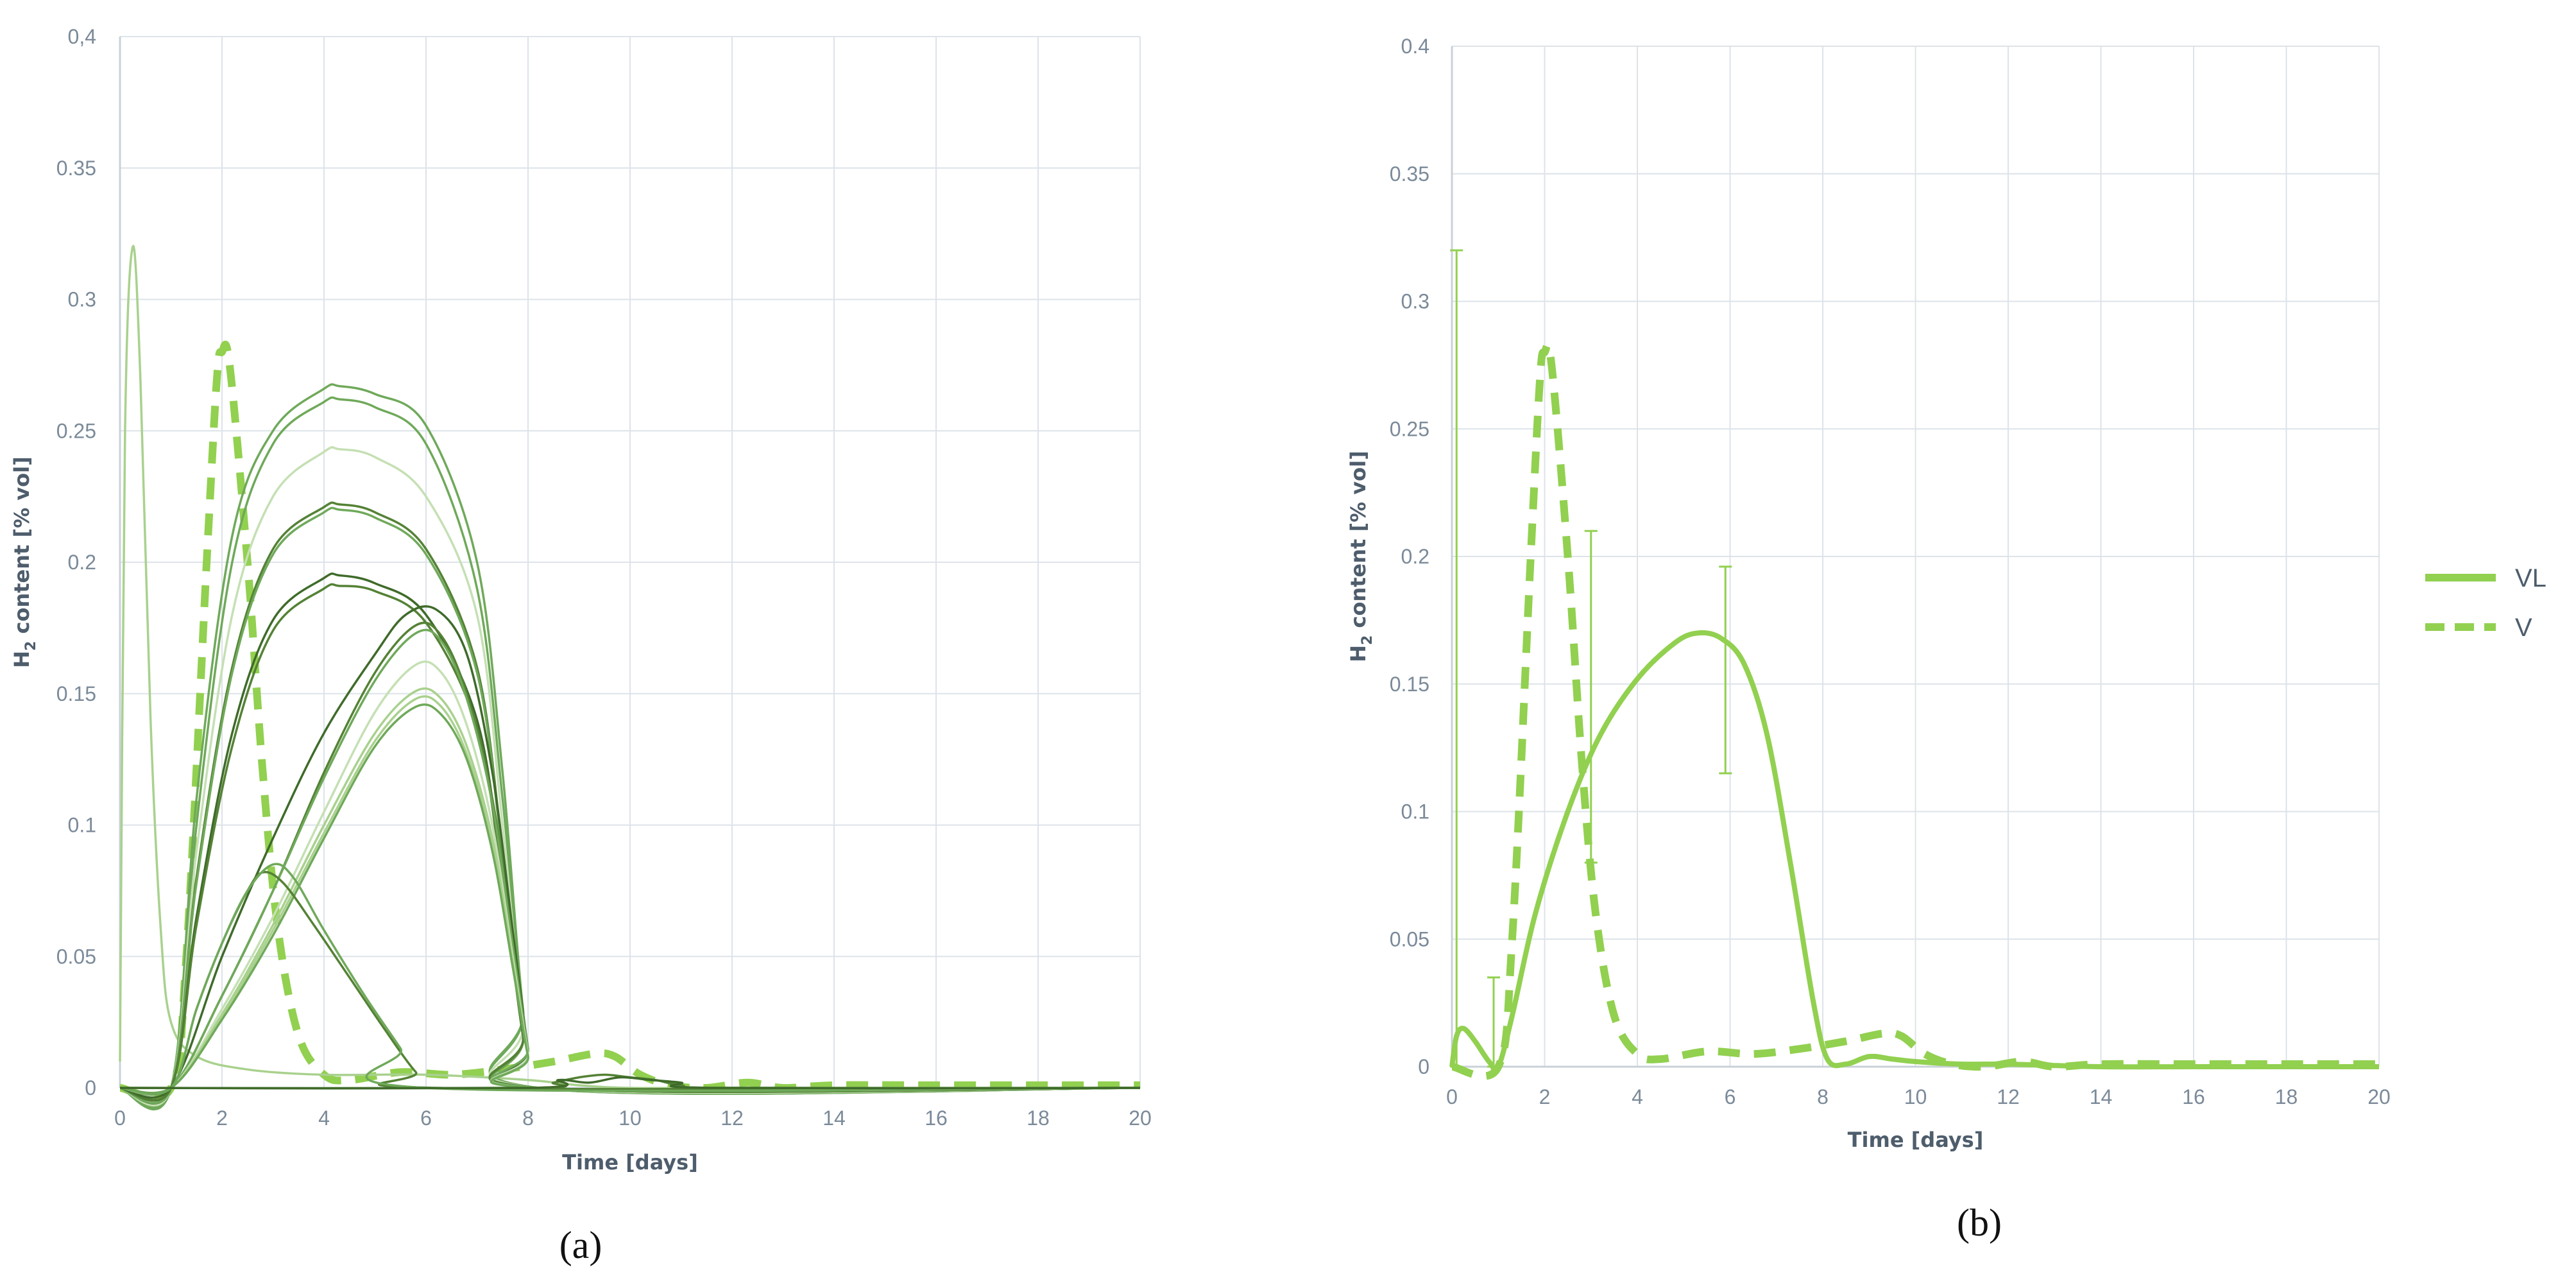 This screenshot has height=1283, width=2576. I want to click on legend-label-v: V, so click(2523, 628).